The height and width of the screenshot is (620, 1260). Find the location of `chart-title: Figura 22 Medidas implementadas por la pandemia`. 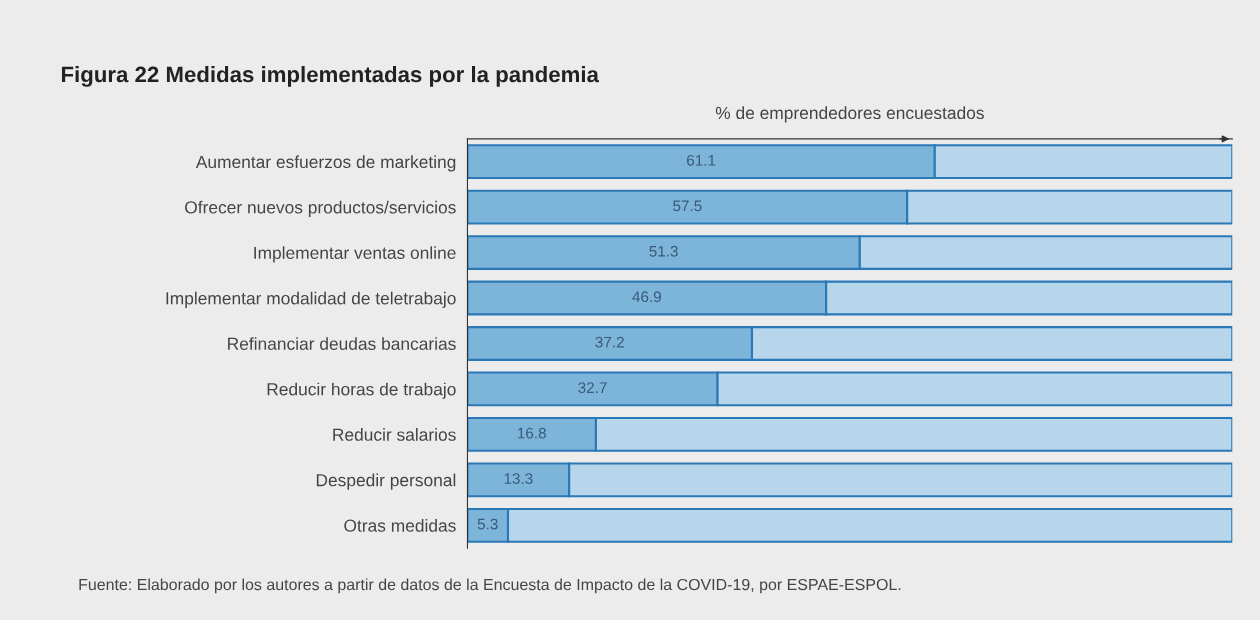

chart-title: Figura 22 Medidas implementadas por la pandemia is located at coordinates (330, 76).